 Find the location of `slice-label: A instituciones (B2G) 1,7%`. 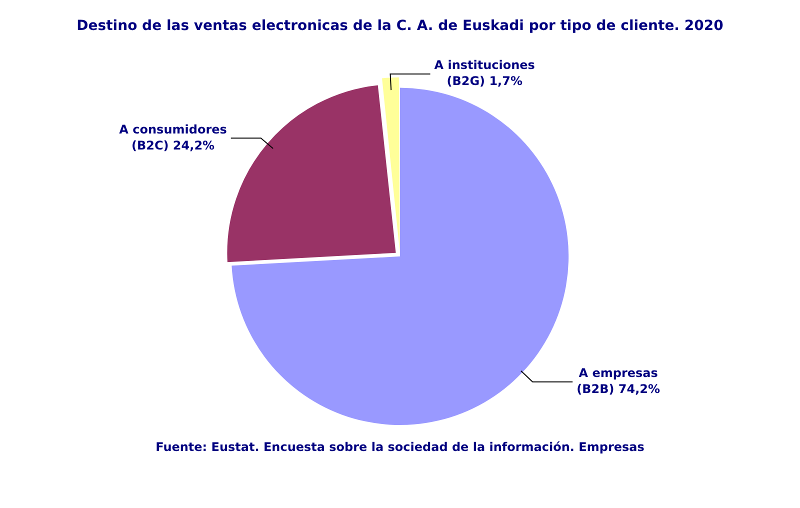

slice-label: A instituciones (B2G) 1,7% is located at coordinates (484, 73).